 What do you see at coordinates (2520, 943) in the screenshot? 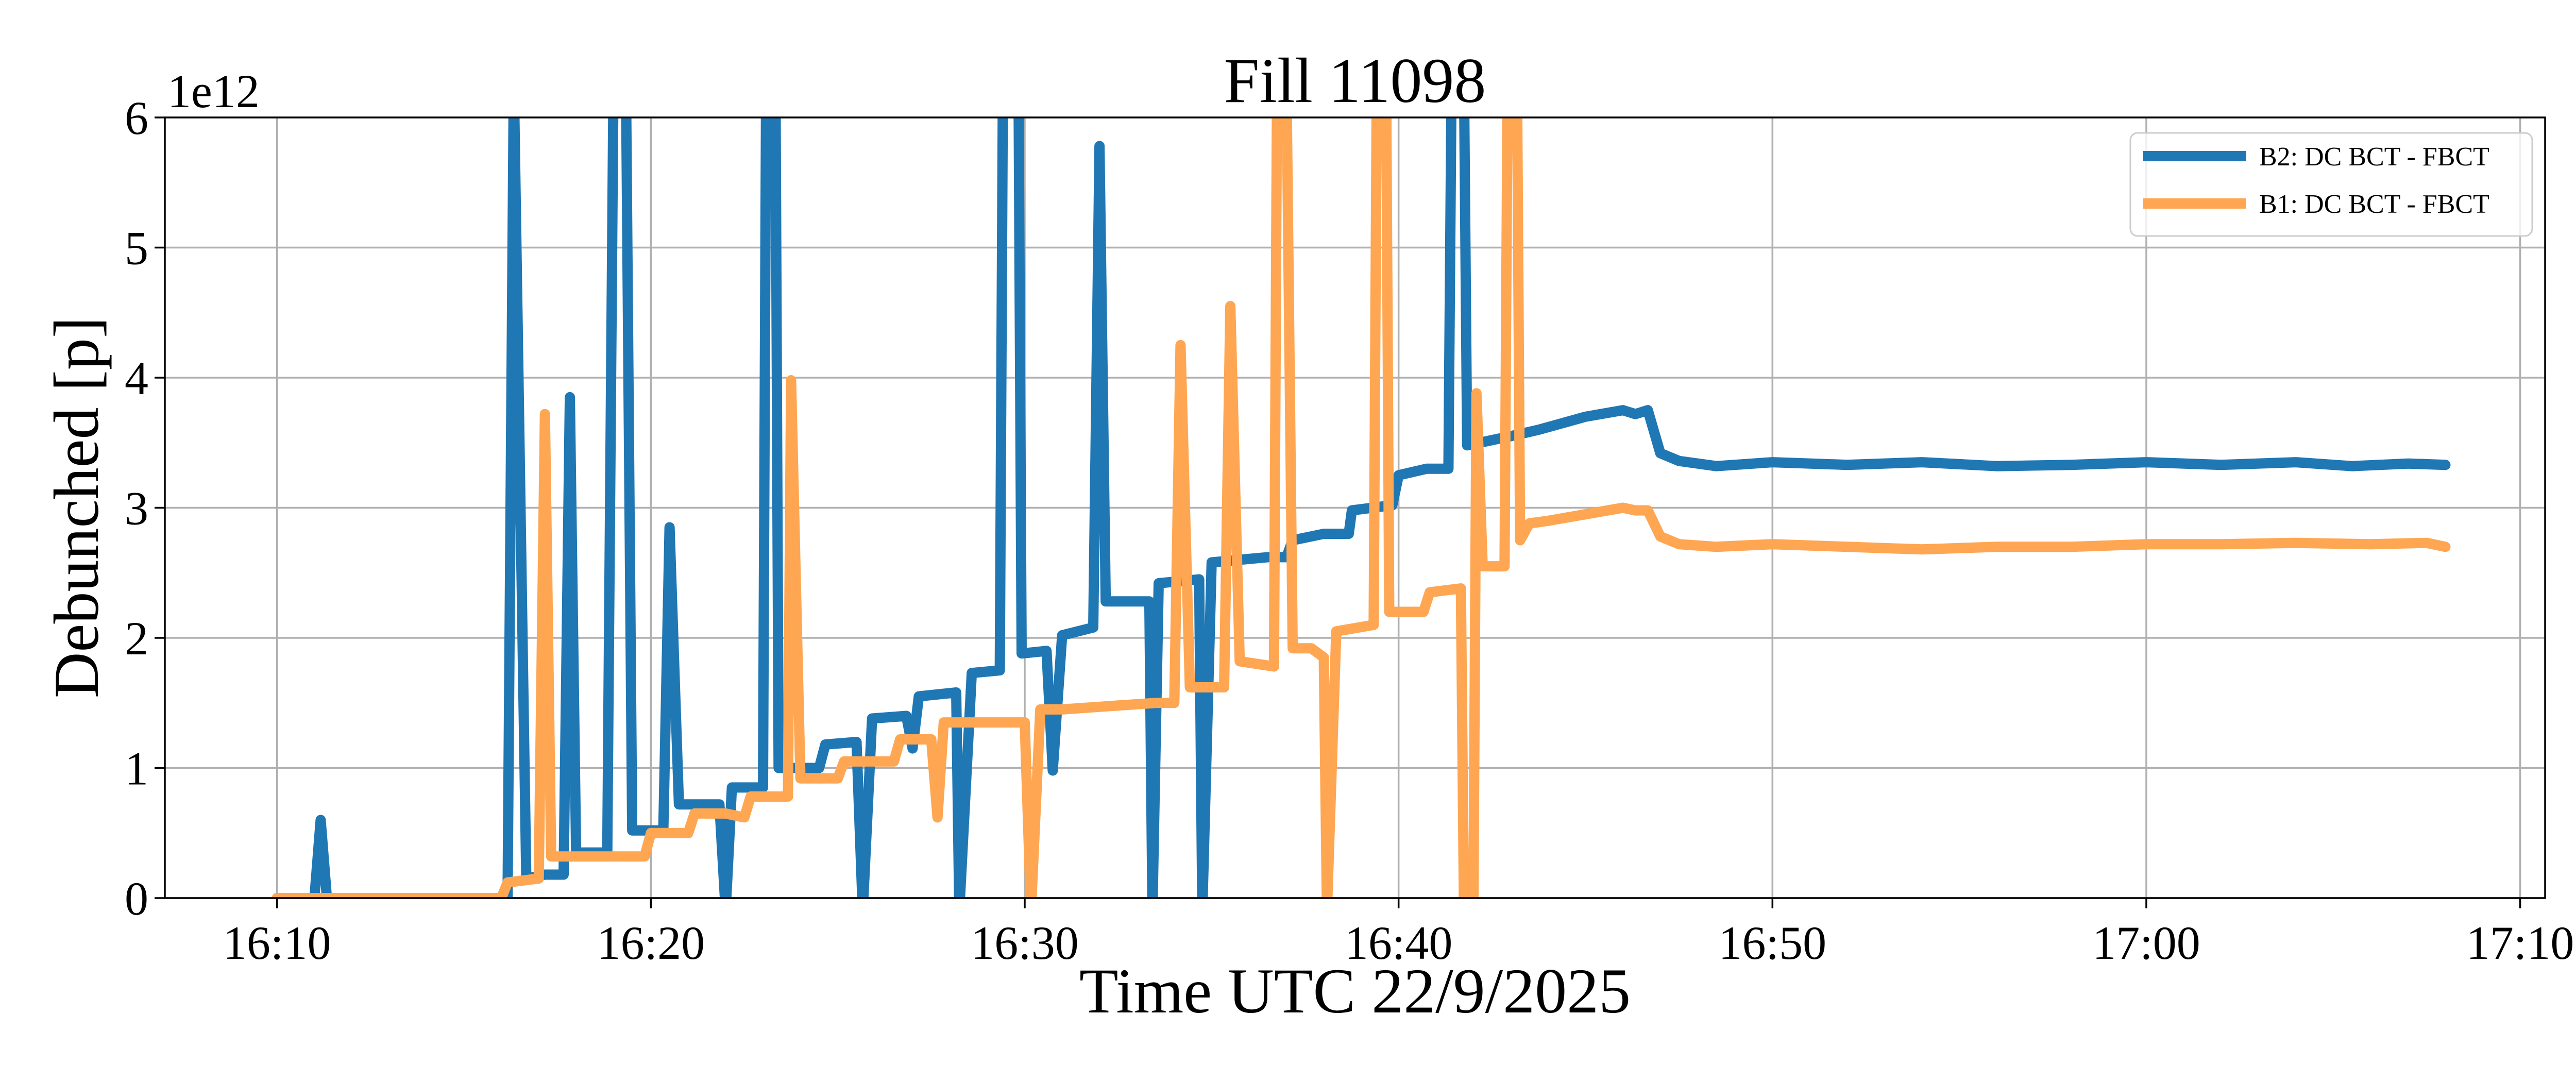
I see `x-tick-label: 17:10` at bounding box center [2520, 943].